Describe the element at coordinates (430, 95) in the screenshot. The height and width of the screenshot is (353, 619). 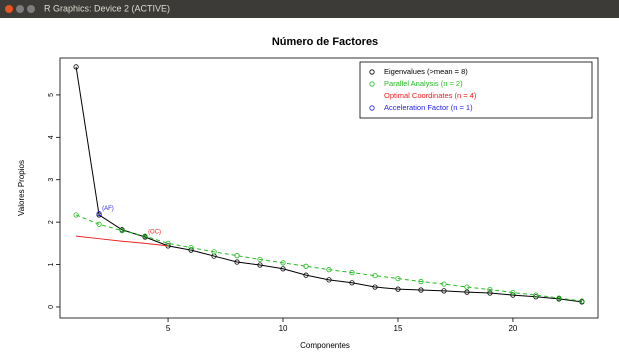
I see `legend-label: Optimal Coordinates (n = 4)` at that location.